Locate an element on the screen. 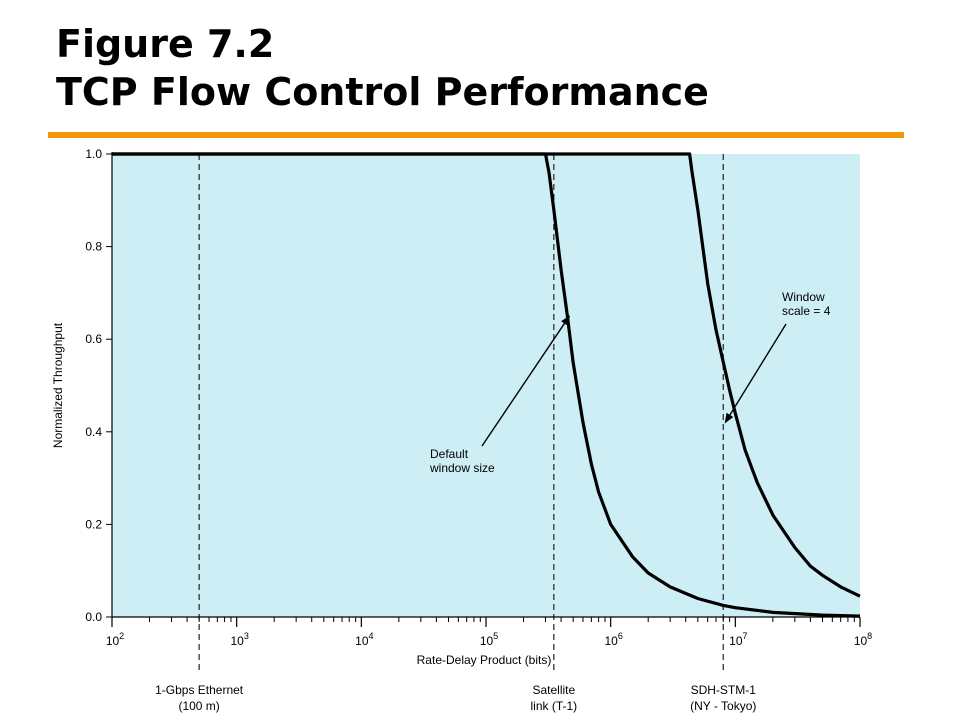  x-tick-label: 10⁶ is located at coordinates (613, 639).